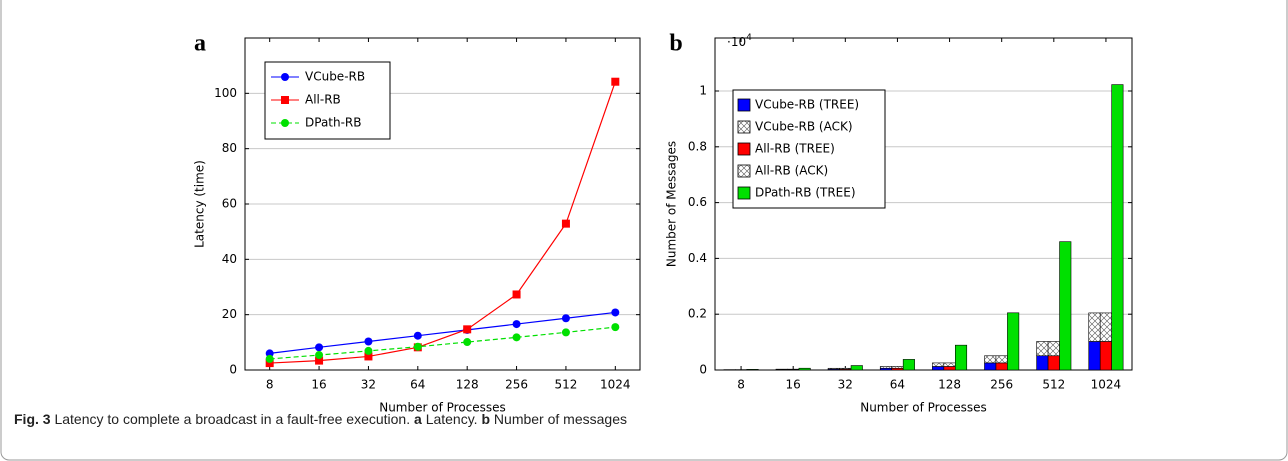  I want to click on y-tick-label: 0.4, so click(697, 258).